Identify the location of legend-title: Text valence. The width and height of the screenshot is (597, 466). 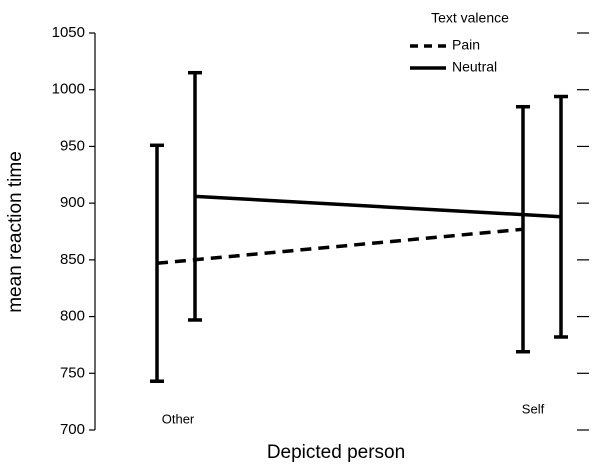
(470, 18).